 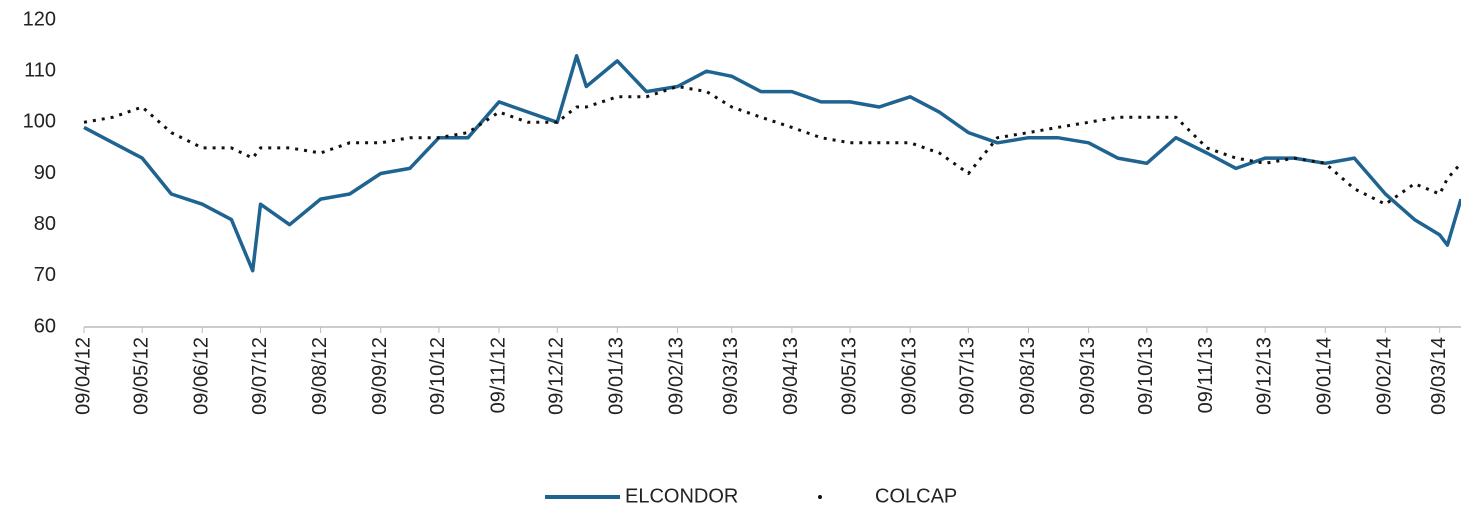 I want to click on x-tick-label: 09/05/13, so click(x=849, y=376).